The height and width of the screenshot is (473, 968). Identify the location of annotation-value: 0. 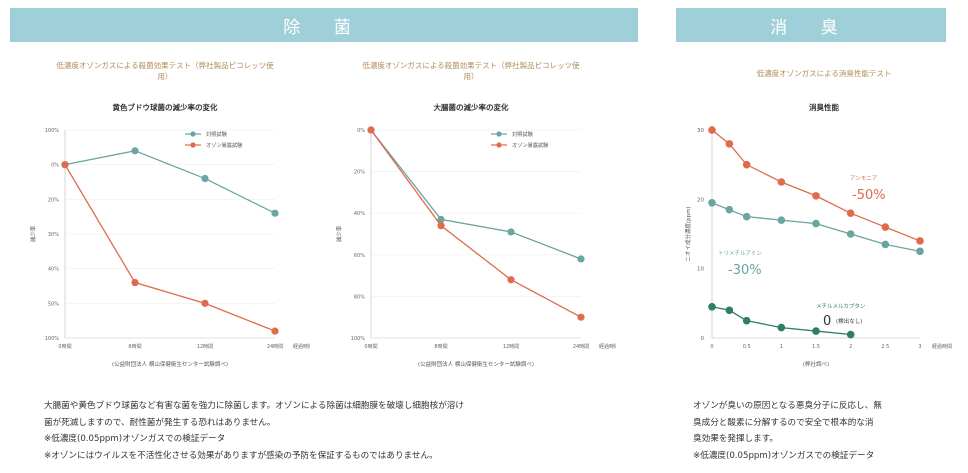
(827, 321).